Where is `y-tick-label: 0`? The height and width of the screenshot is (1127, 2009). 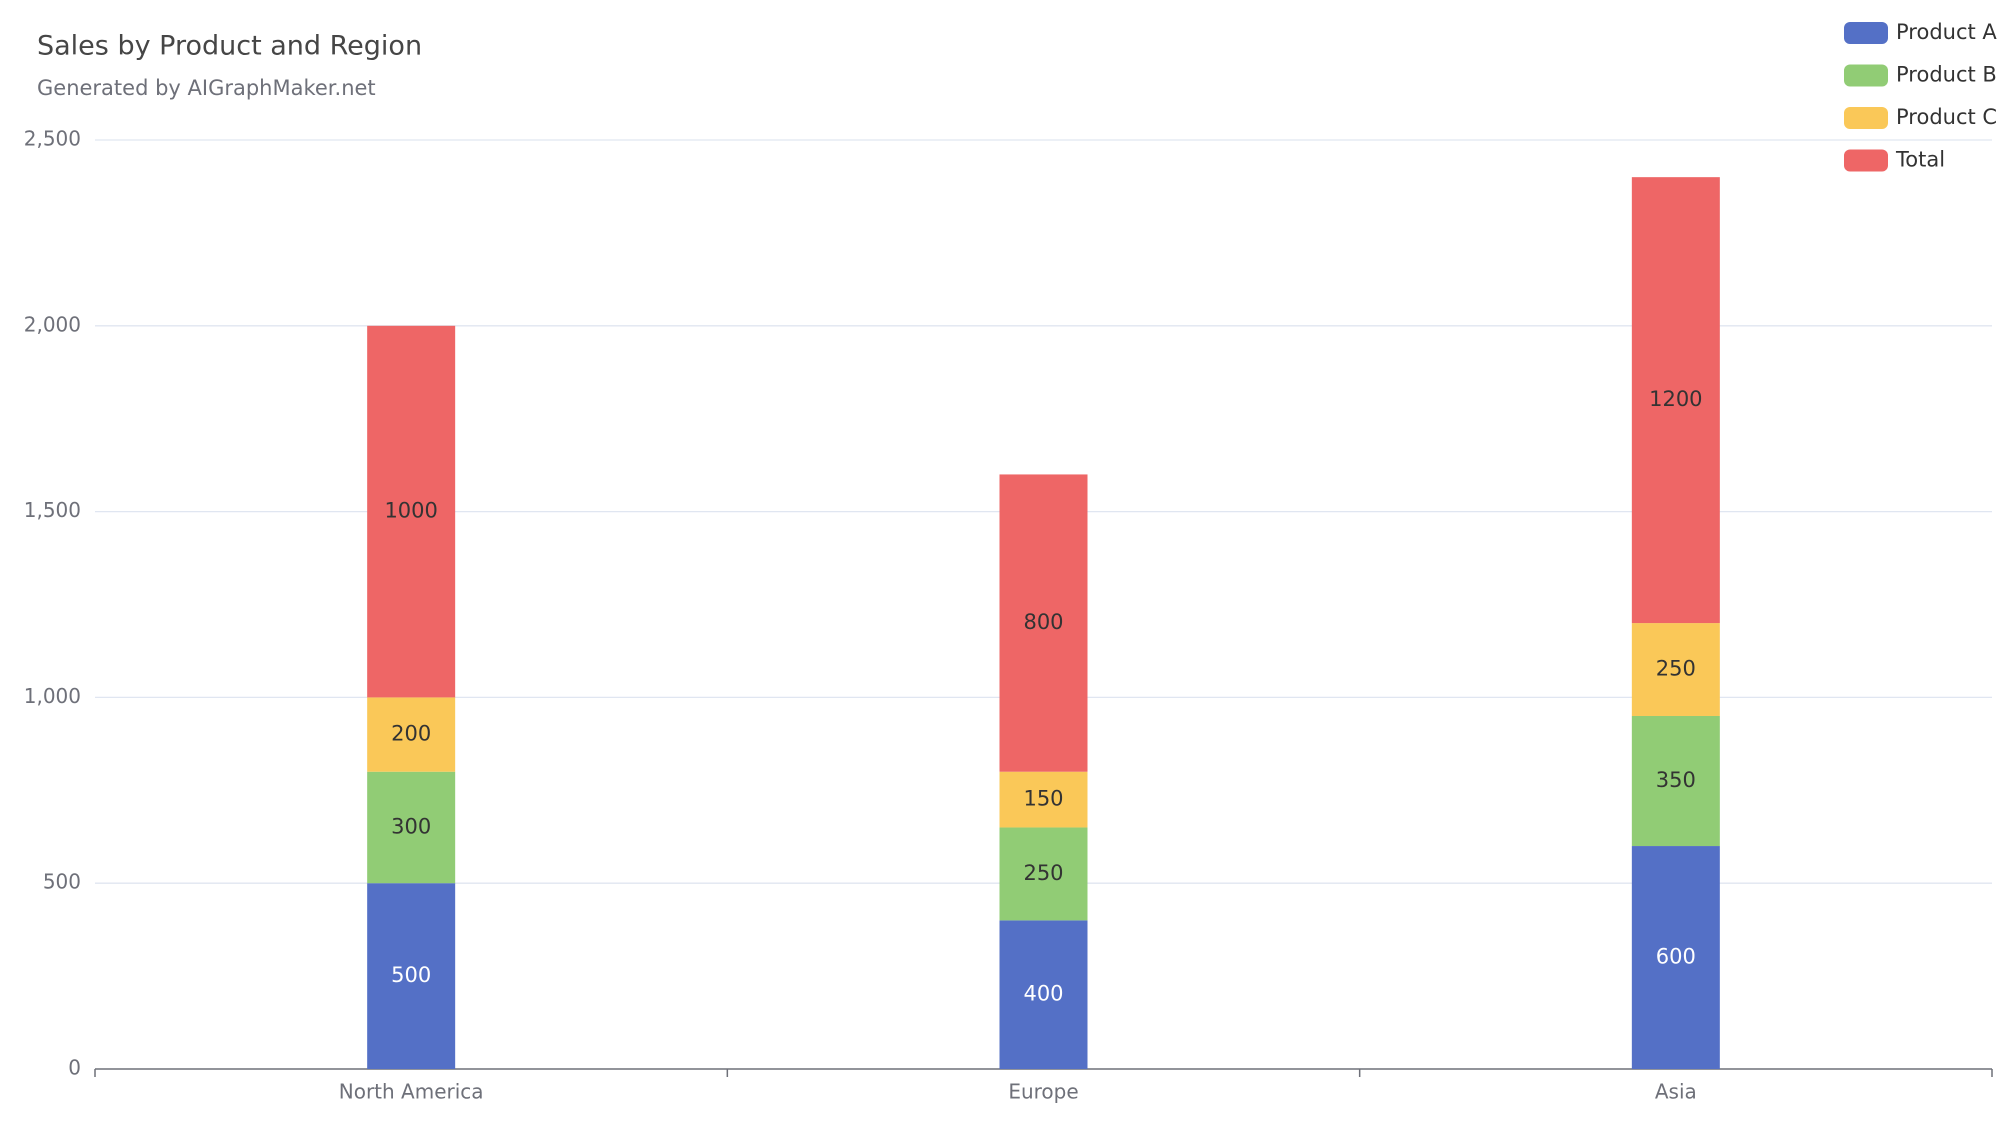 y-tick-label: 0 is located at coordinates (74, 1068).